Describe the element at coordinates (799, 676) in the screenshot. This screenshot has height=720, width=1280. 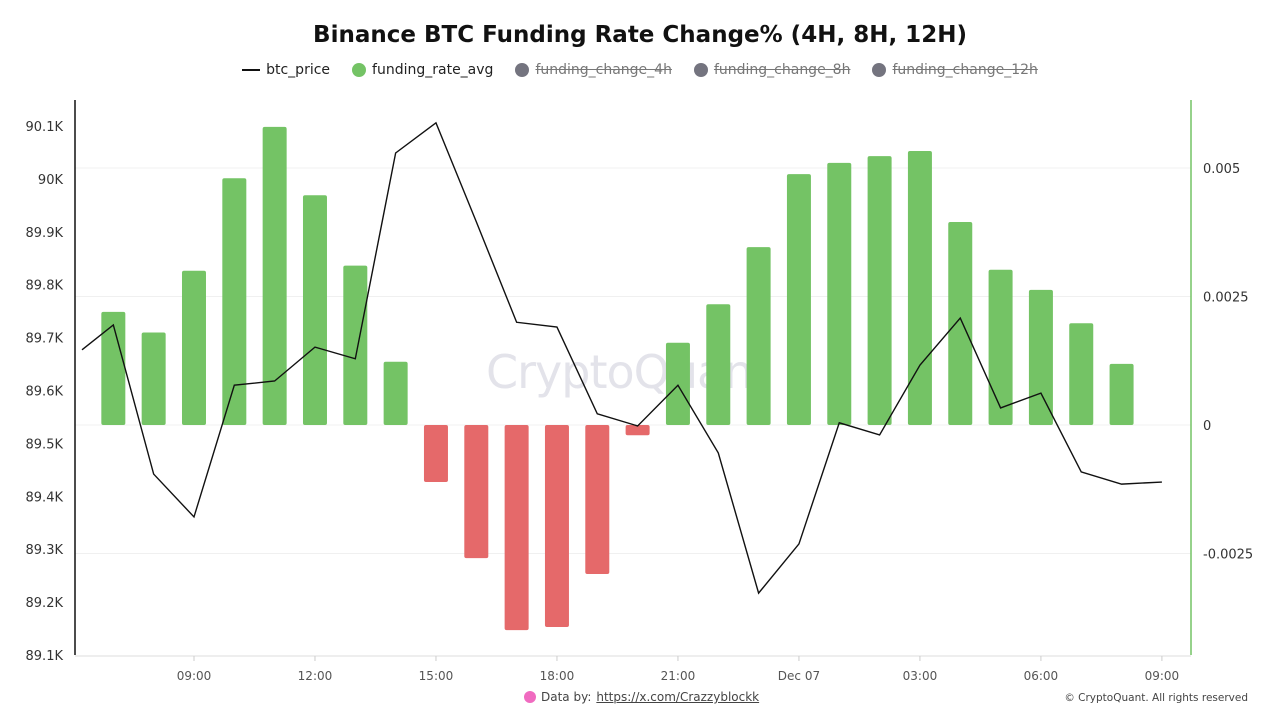
I see `x-tick-label: Dec 07` at that location.